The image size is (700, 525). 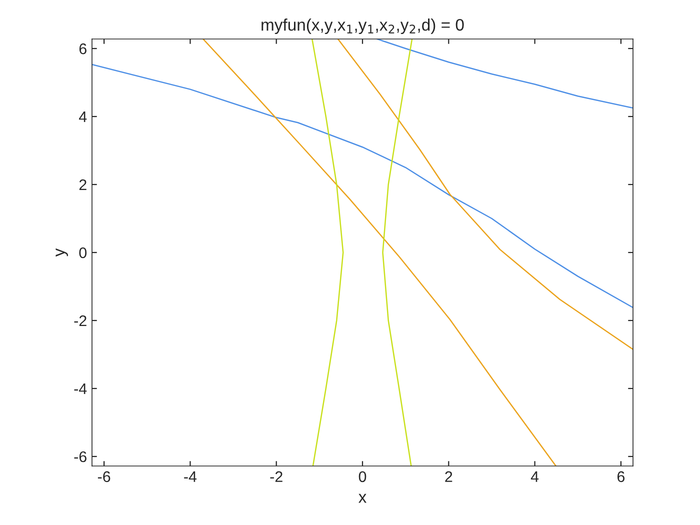 I want to click on x-tick-label: 0, so click(x=362, y=476).